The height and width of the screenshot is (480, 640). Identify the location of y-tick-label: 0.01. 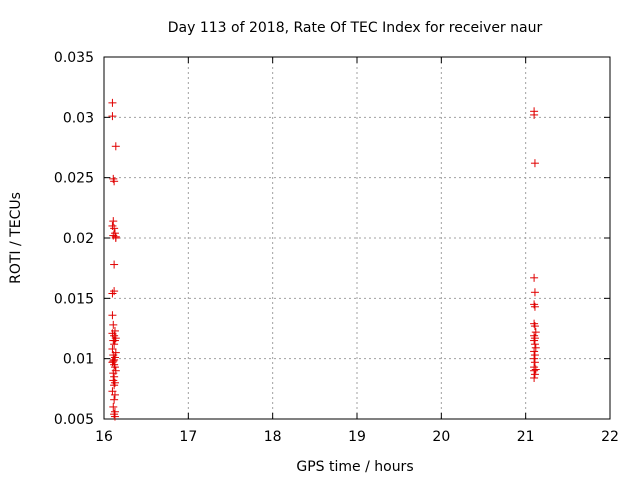
(78, 360).